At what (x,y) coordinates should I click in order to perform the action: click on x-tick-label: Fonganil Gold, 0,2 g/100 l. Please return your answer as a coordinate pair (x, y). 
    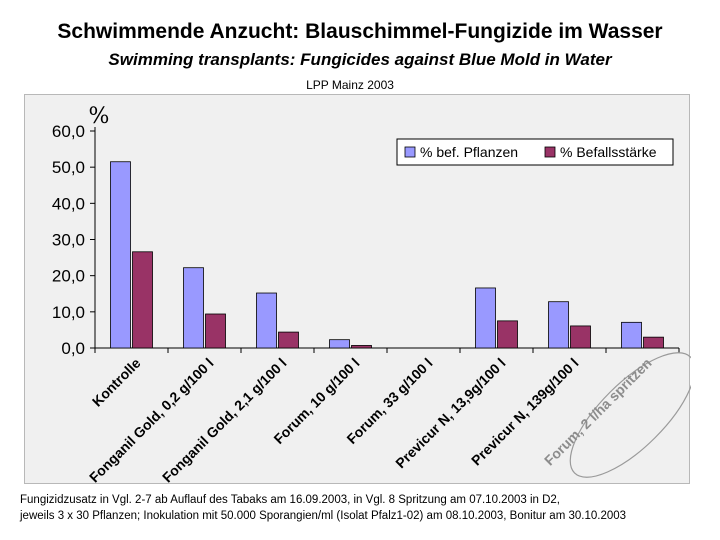
    Looking at the image, I should click on (151, 420).